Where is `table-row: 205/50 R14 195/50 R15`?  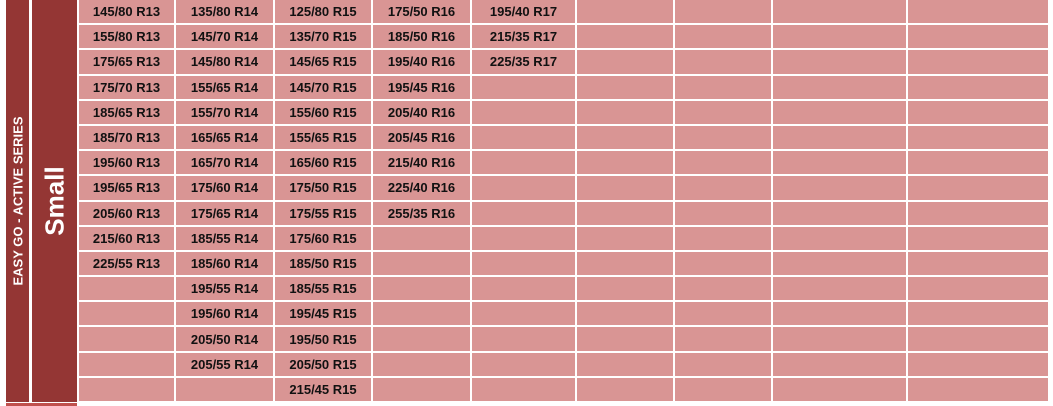
table-row: 205/50 R14 195/50 R15 is located at coordinates (563, 339).